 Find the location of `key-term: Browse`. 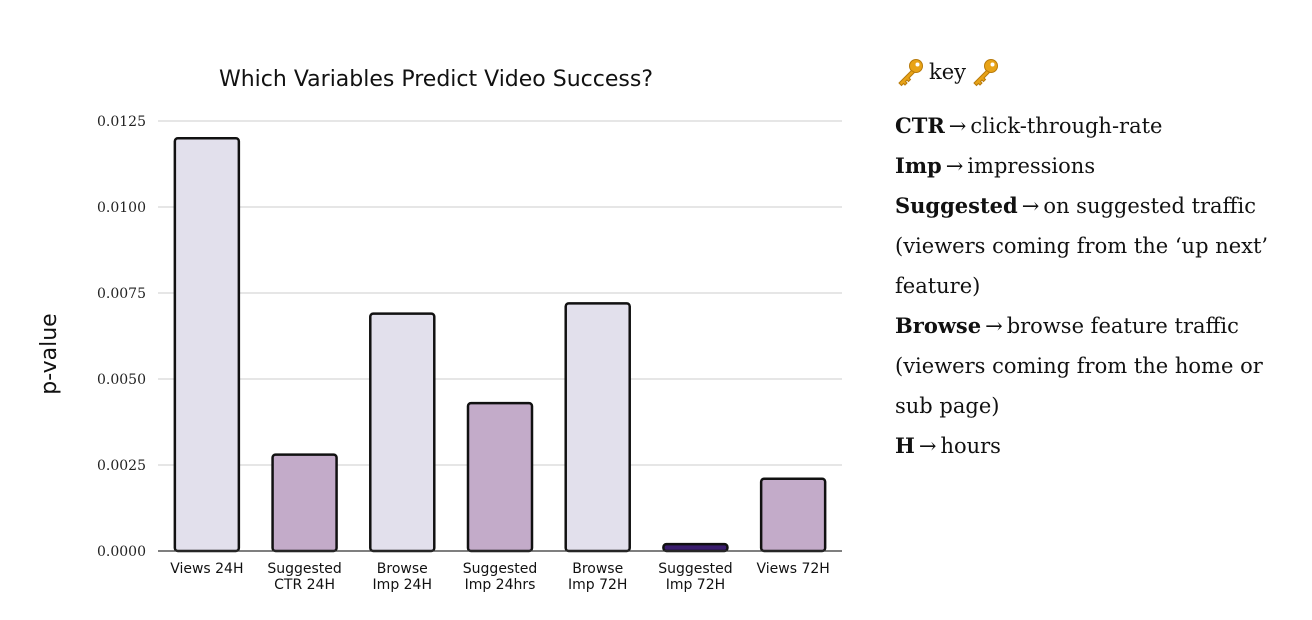

key-term: Browse is located at coordinates (938, 325).